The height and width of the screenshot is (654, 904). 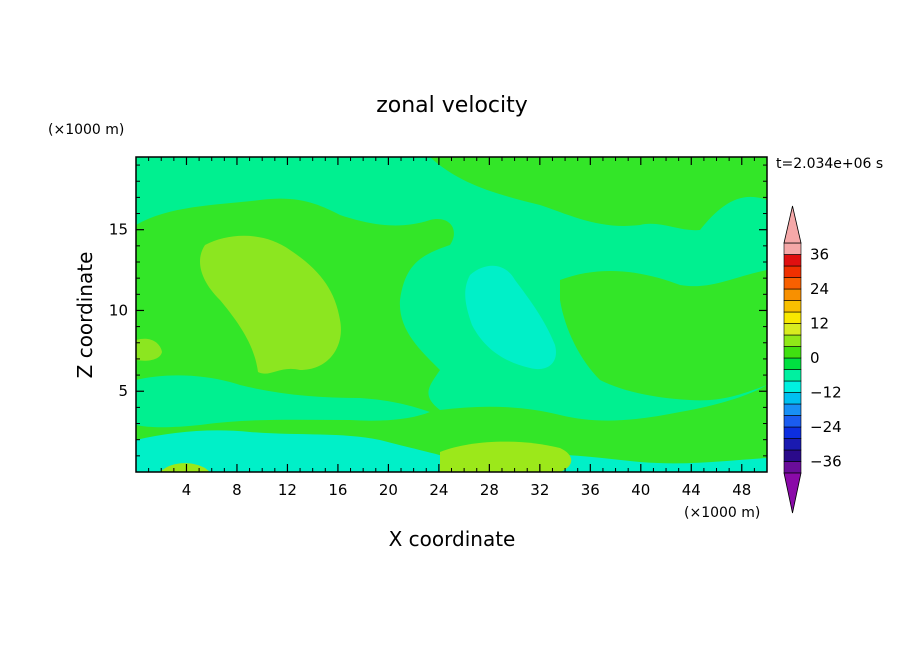 I want to click on x-tick-label: 32, so click(x=539, y=490).